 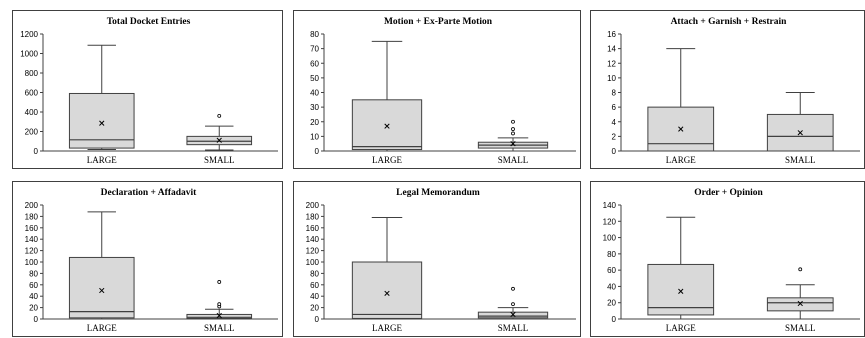 I want to click on chart-title: Order + Opinion, so click(x=728, y=193).